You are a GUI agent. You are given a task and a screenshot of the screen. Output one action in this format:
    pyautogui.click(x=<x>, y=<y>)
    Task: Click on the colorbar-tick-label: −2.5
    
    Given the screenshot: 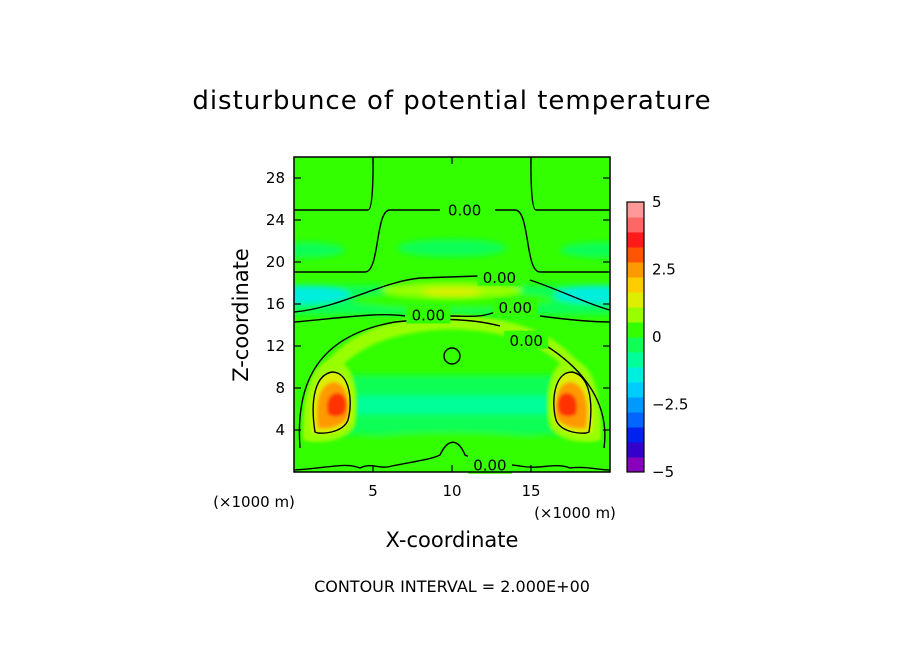 What is the action you would take?
    pyautogui.click(x=670, y=405)
    